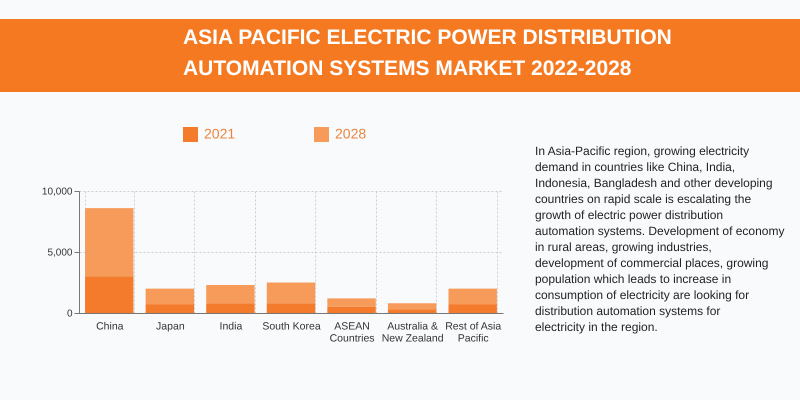 The image size is (800, 400). What do you see at coordinates (473, 332) in the screenshot?
I see `x-tick-label: Rest of Asia Pacific` at bounding box center [473, 332].